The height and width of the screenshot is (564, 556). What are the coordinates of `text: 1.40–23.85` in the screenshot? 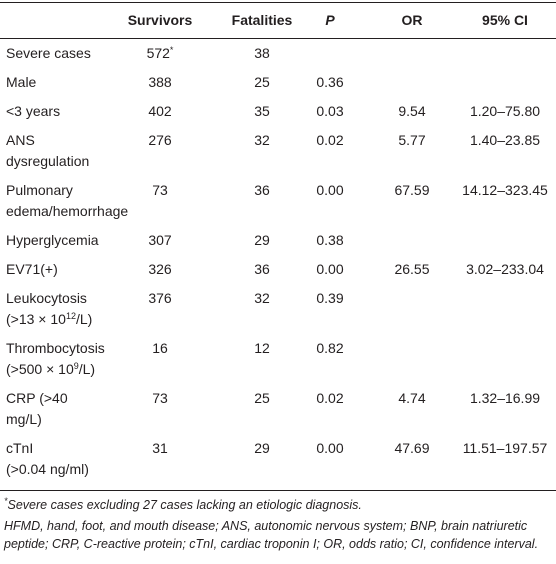 It's located at (505, 140).